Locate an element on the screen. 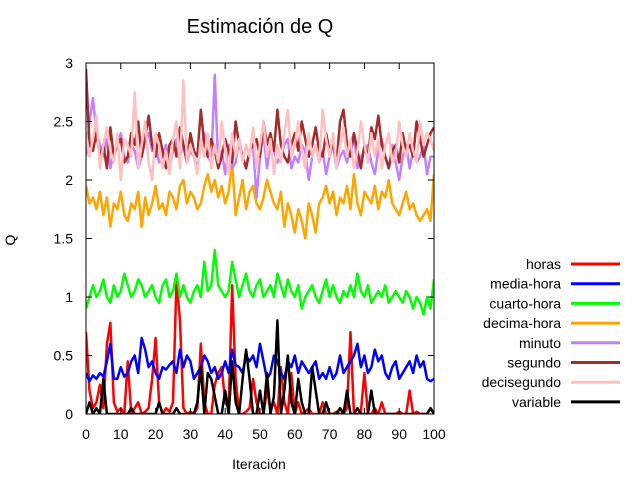  y-tick-label: 3 is located at coordinates (69, 63).